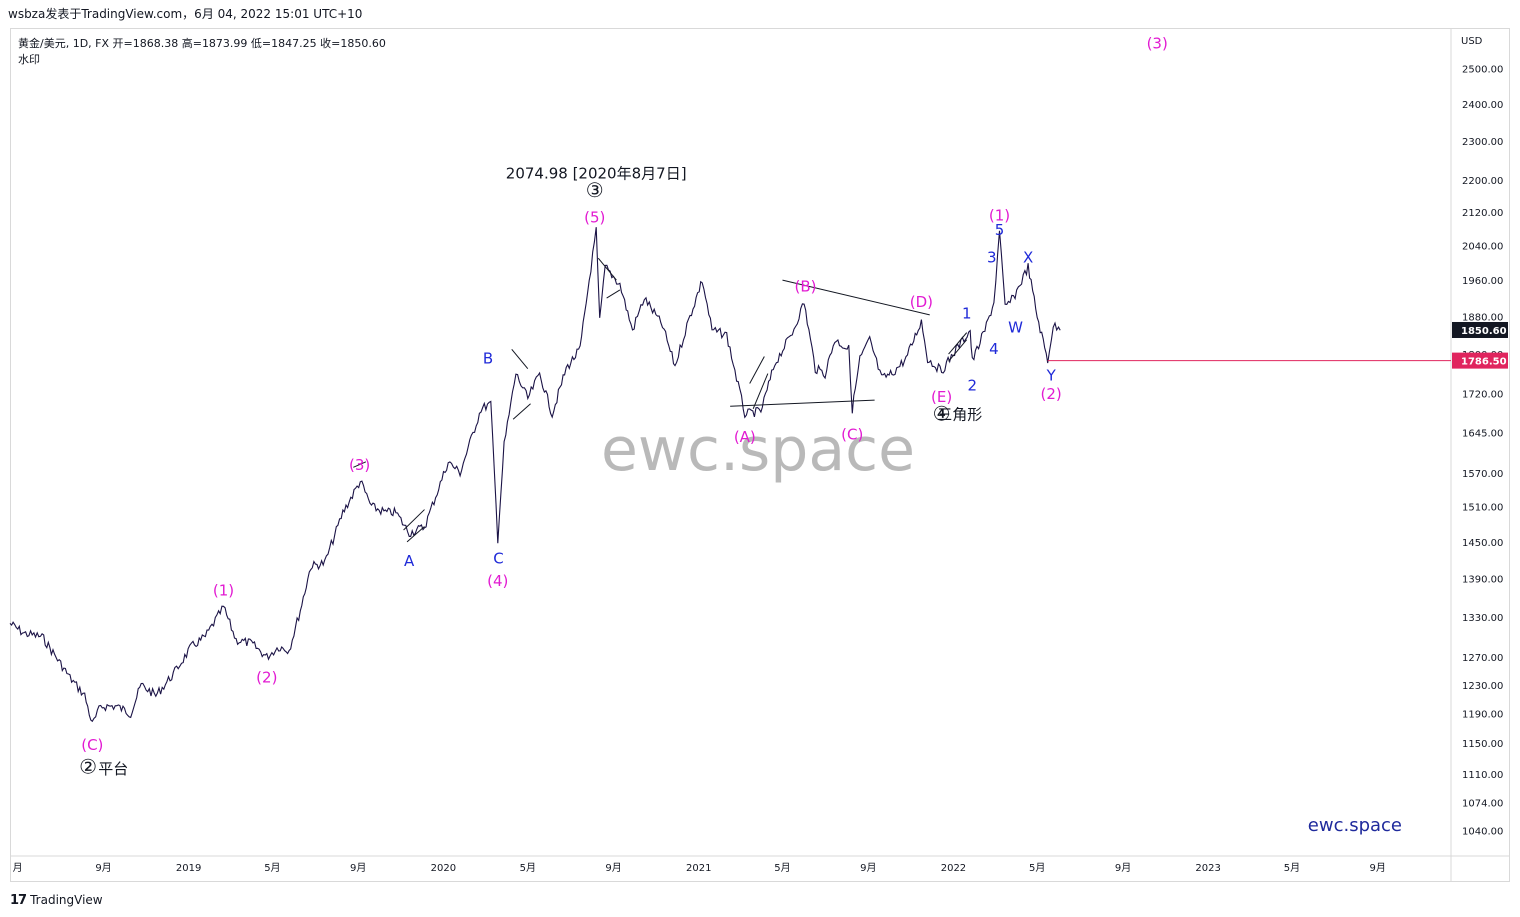 This screenshot has height=917, width=1520. What do you see at coordinates (29, 59) in the screenshot?
I see `watermark-label: 水印` at bounding box center [29, 59].